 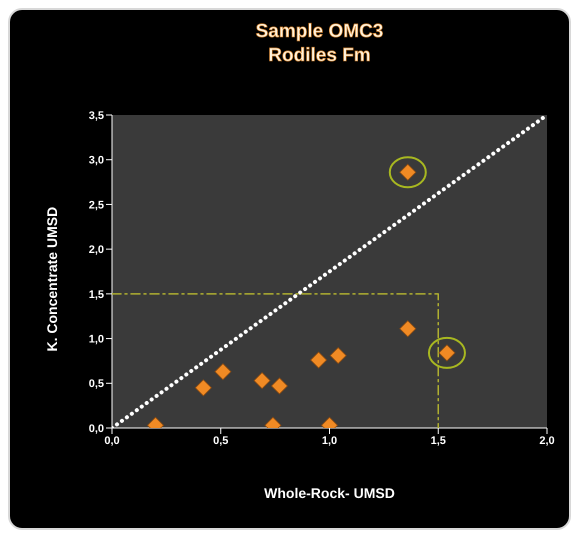 What do you see at coordinates (96, 160) in the screenshot?
I see `y-tick-label: 3,0` at bounding box center [96, 160].